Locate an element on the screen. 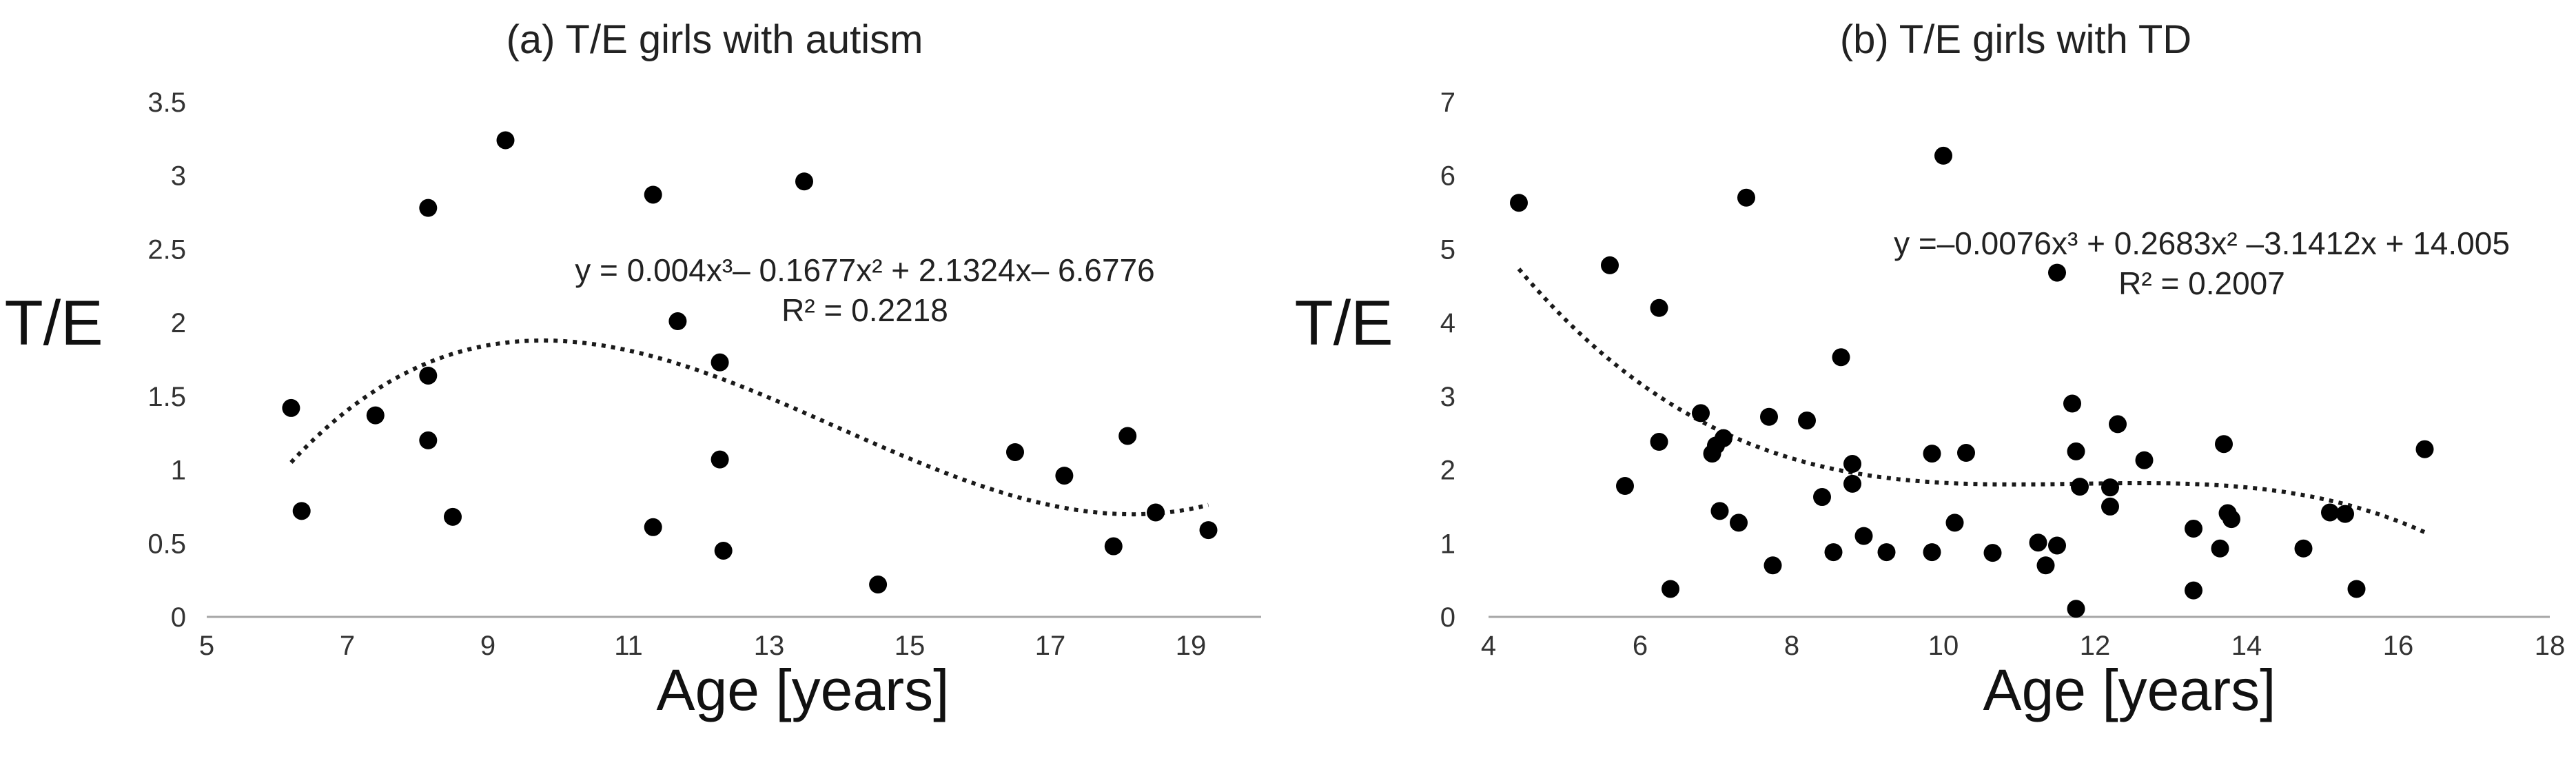 This screenshot has height=783, width=2576. x-tick-label: 14 is located at coordinates (2246, 646).